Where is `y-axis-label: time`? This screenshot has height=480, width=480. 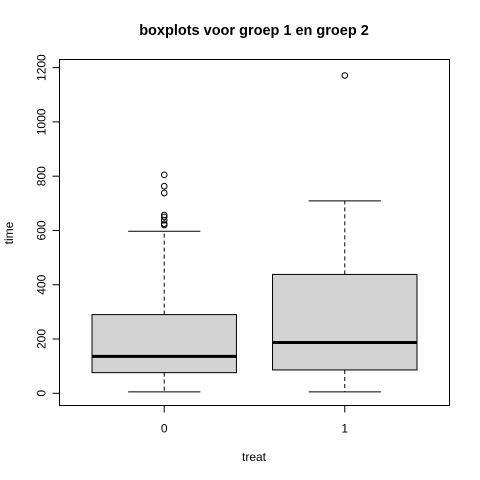 y-axis-label: time is located at coordinates (9, 232).